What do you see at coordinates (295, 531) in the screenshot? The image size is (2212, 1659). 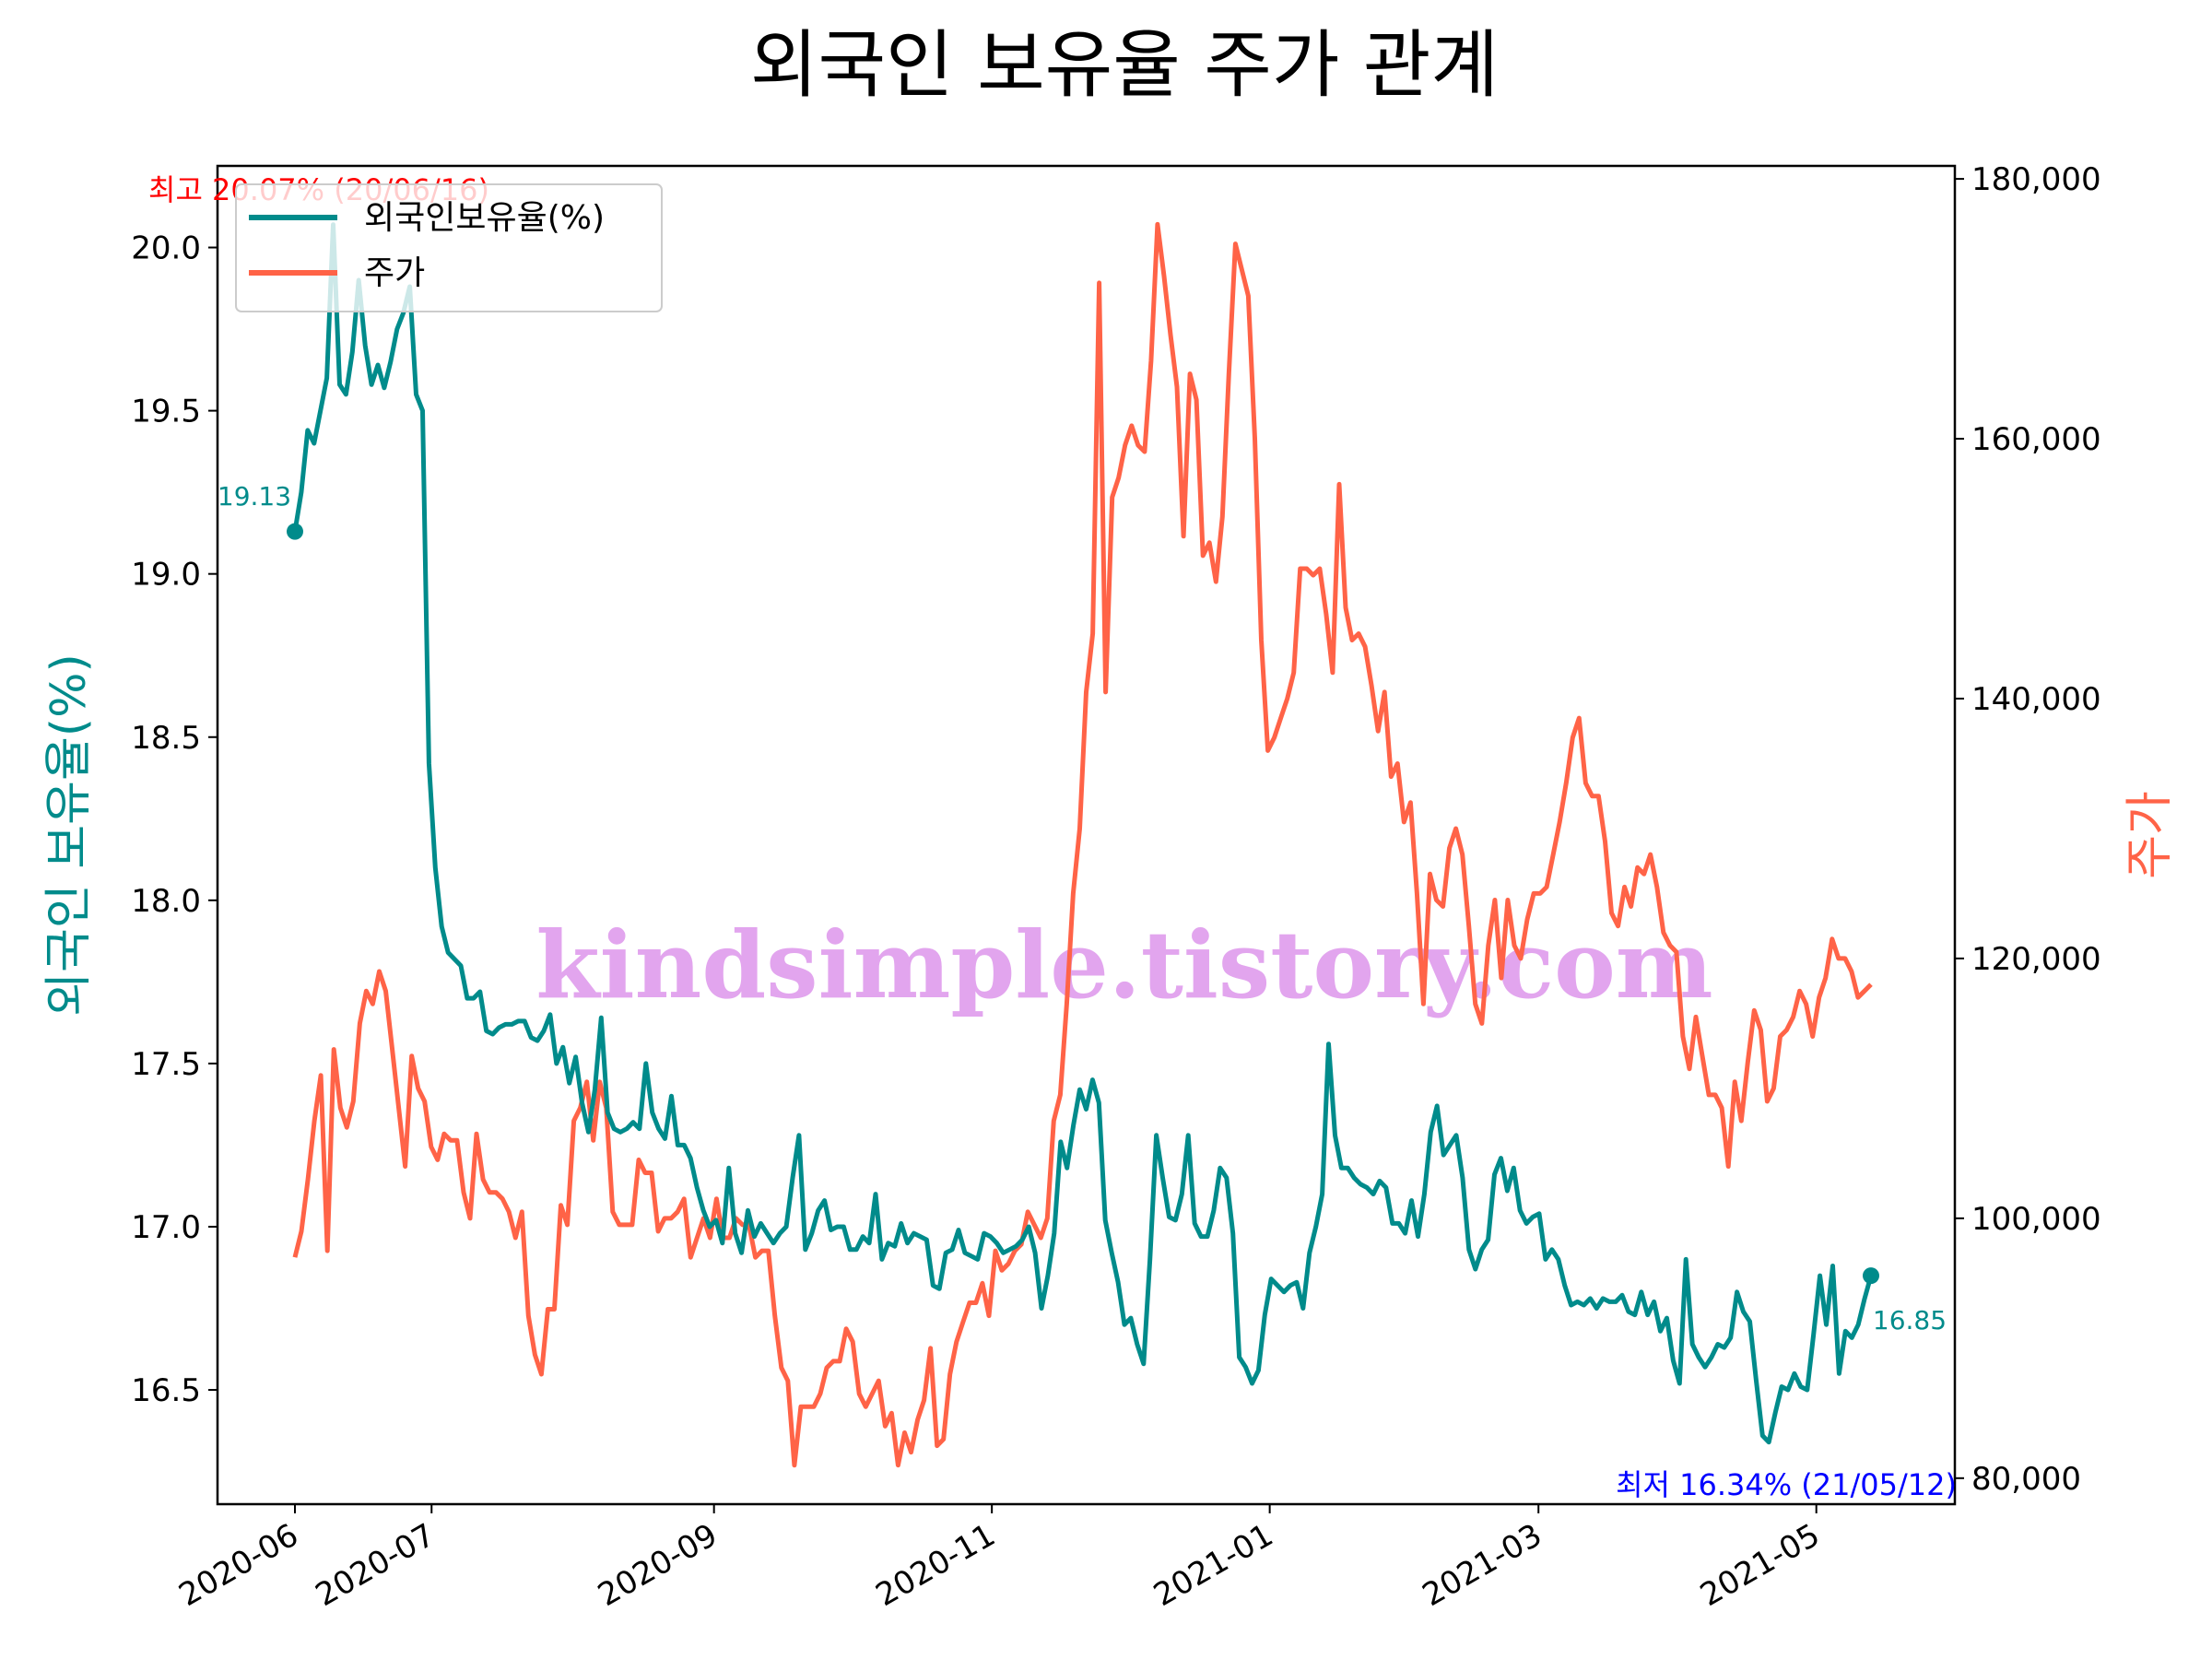 I see `start-point-marker` at bounding box center [295, 531].